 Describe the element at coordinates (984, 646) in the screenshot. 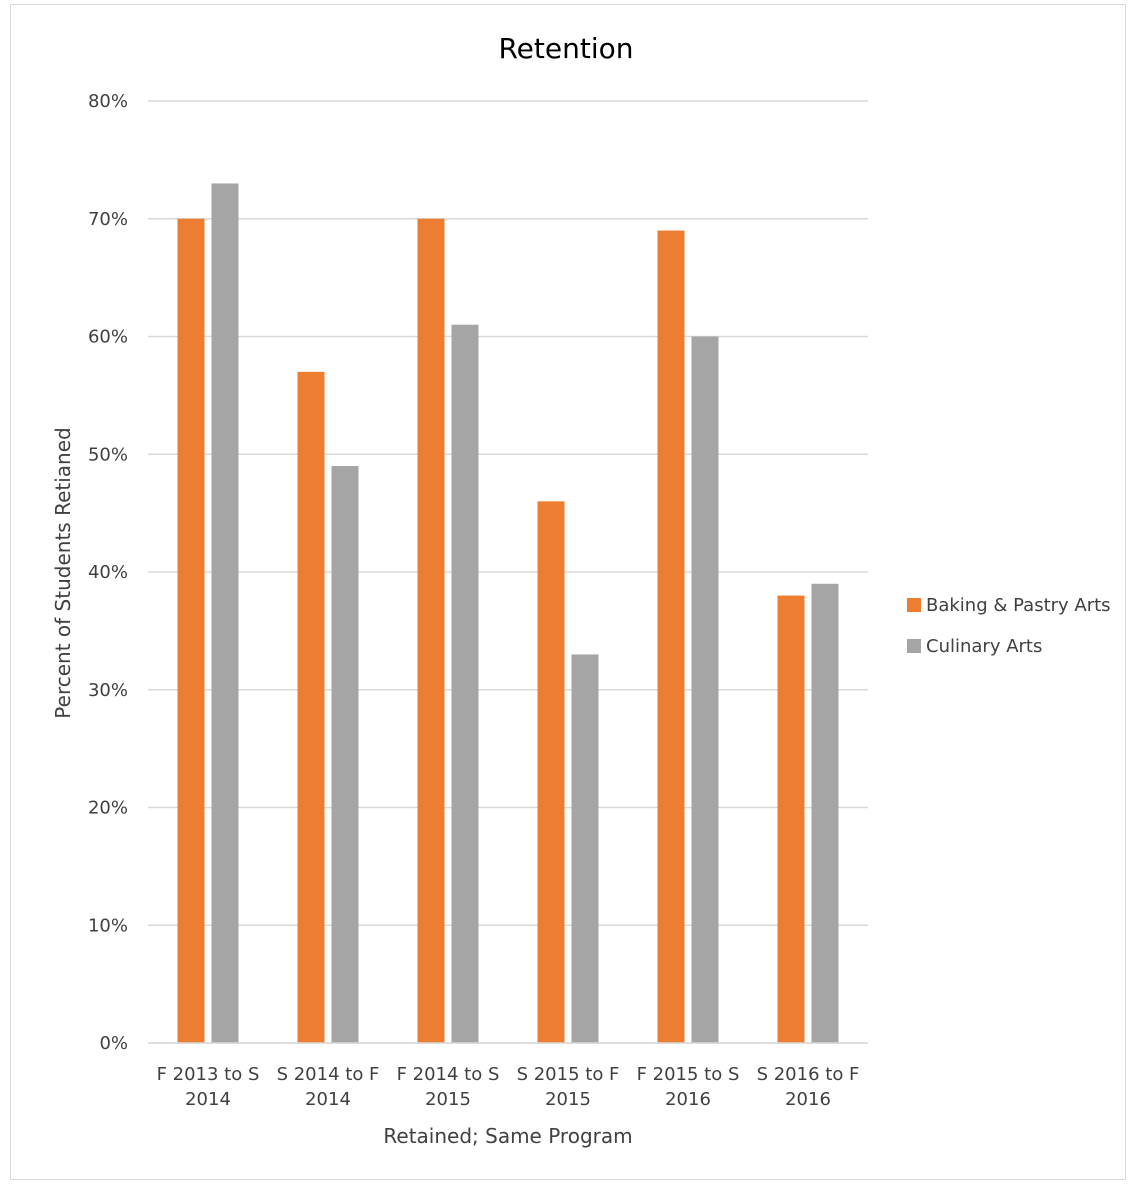

I see `legend-label: Culinary Arts` at that location.